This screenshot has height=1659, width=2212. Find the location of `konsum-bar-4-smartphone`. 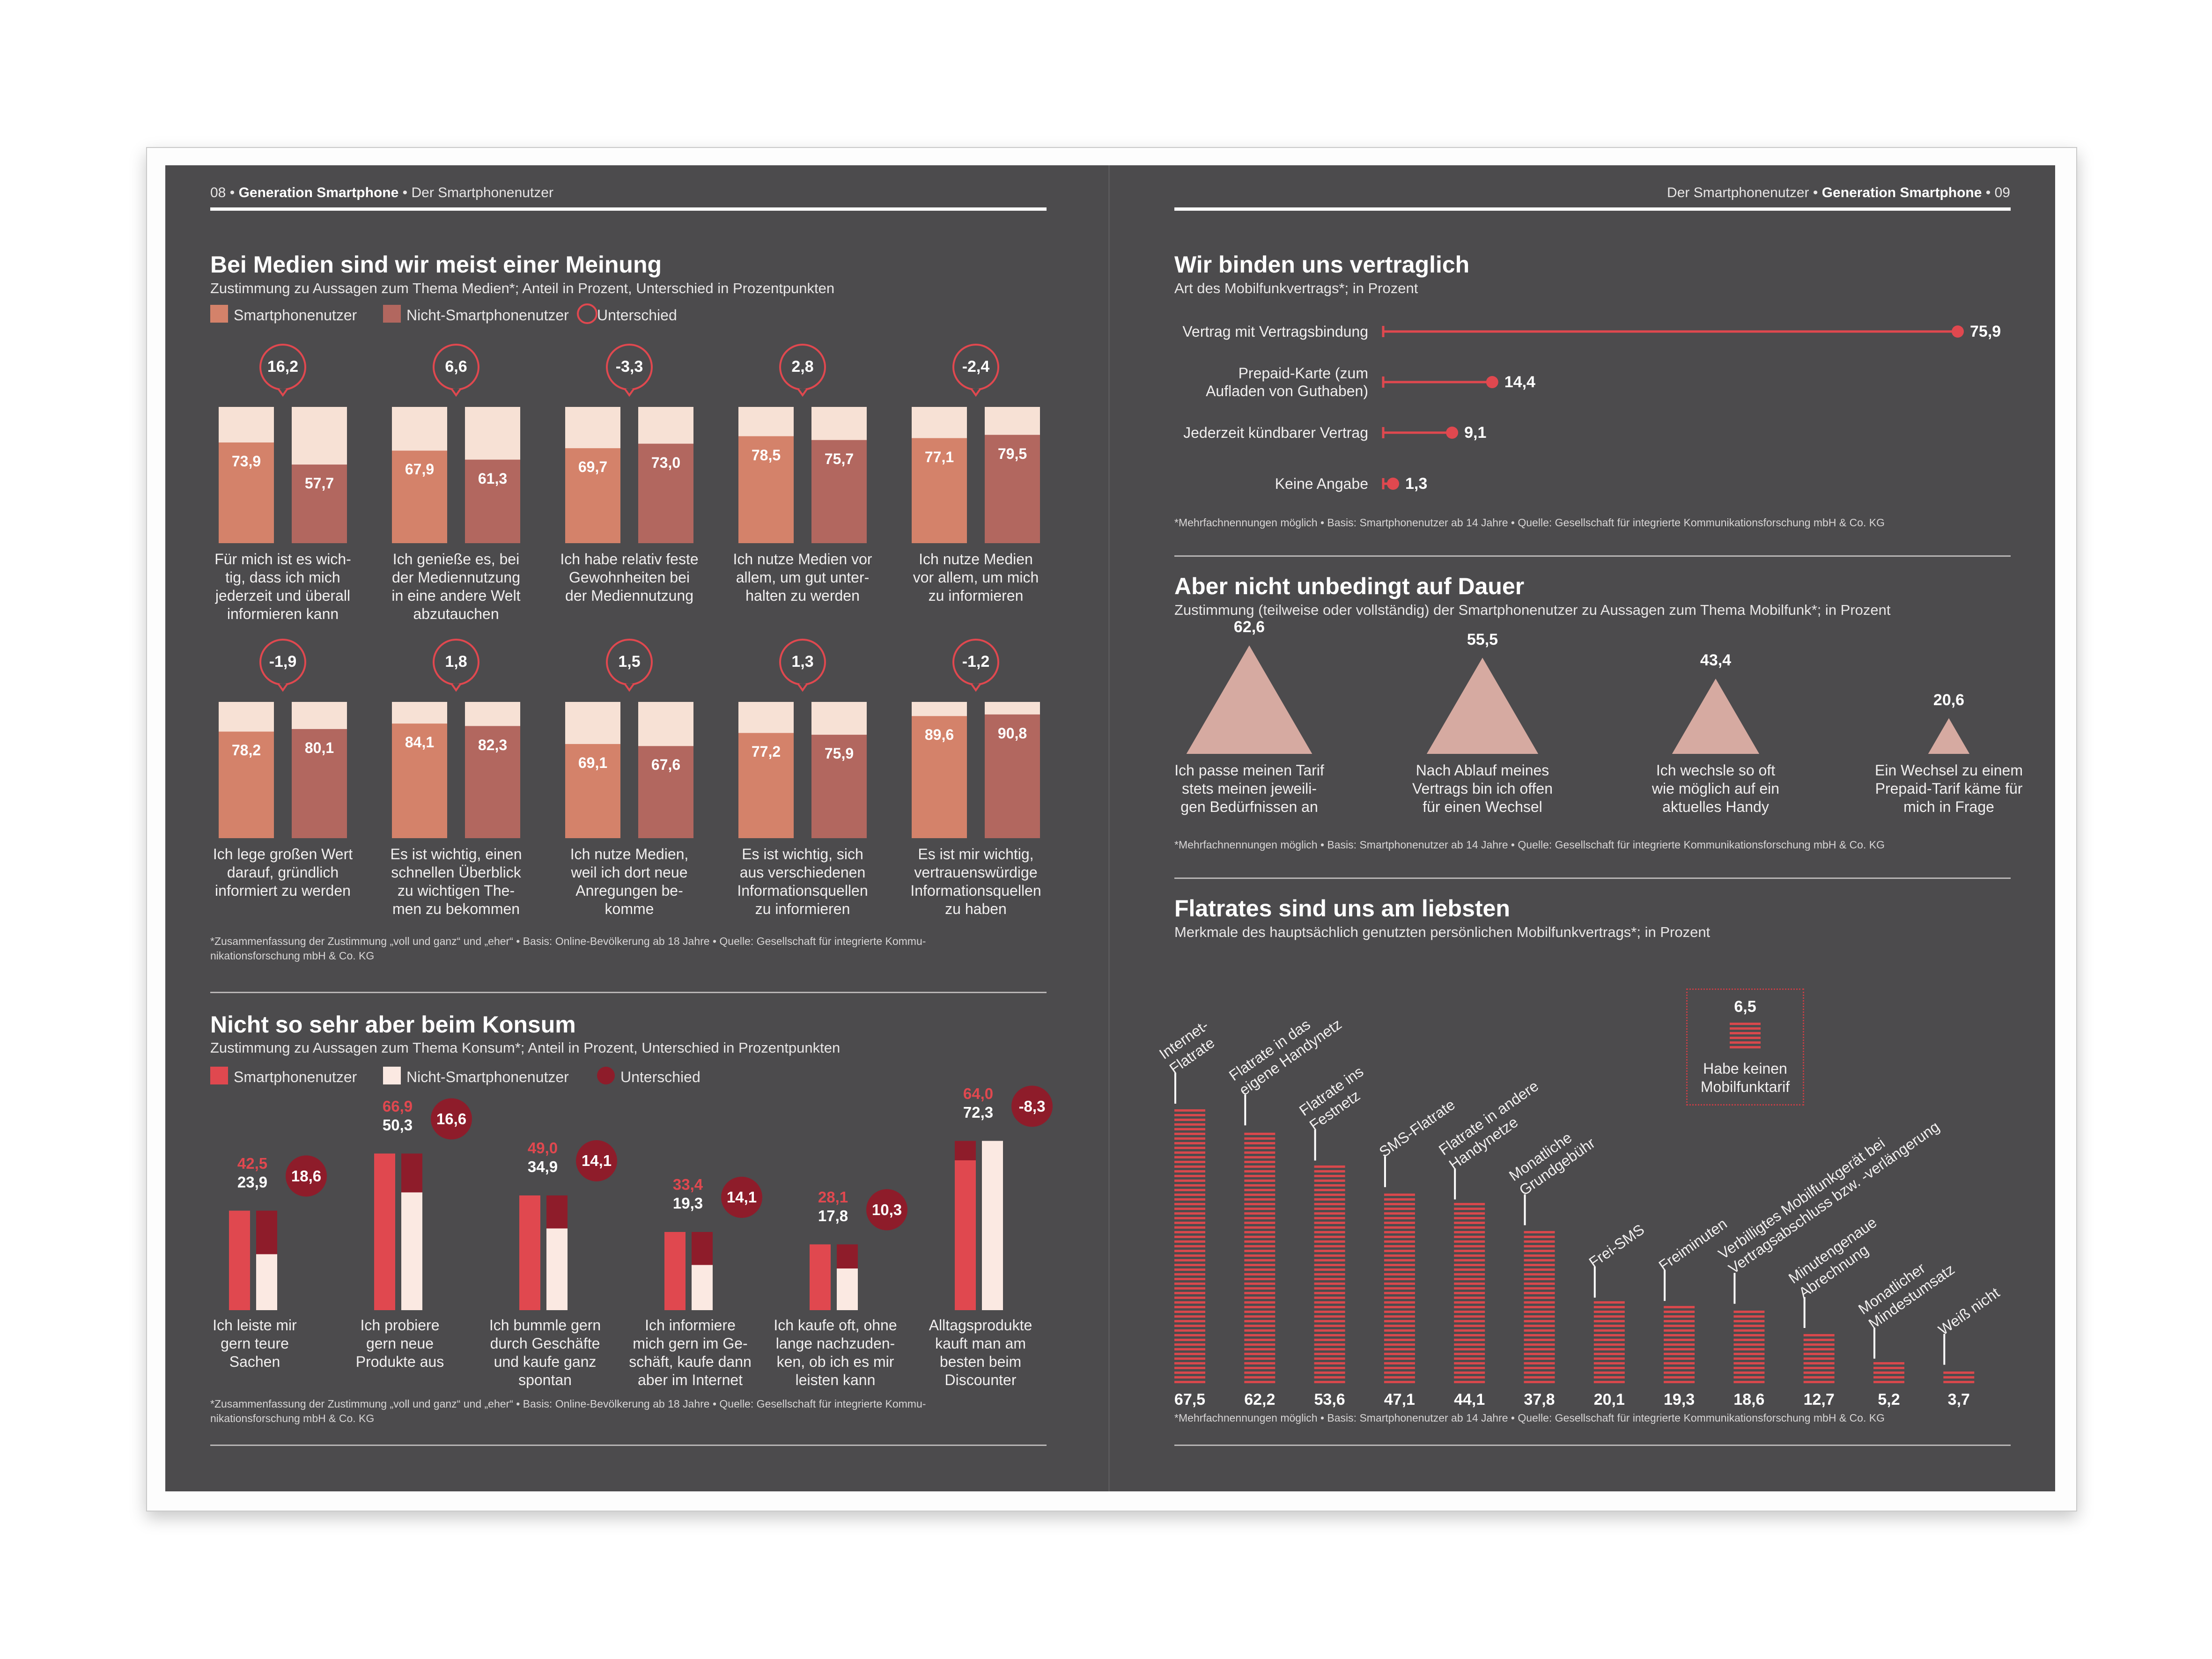

konsum-bar-4-smartphone is located at coordinates (820, 1277).